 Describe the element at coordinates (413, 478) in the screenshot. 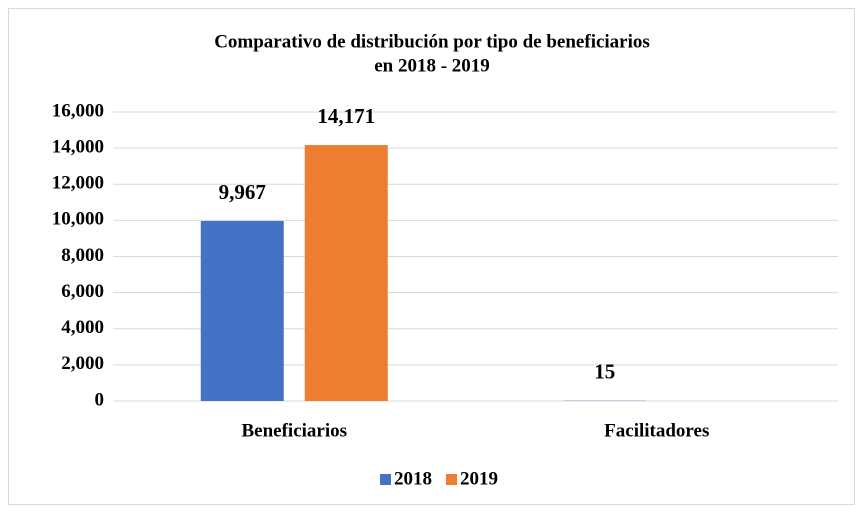

I see `legend-label: 2018` at that location.